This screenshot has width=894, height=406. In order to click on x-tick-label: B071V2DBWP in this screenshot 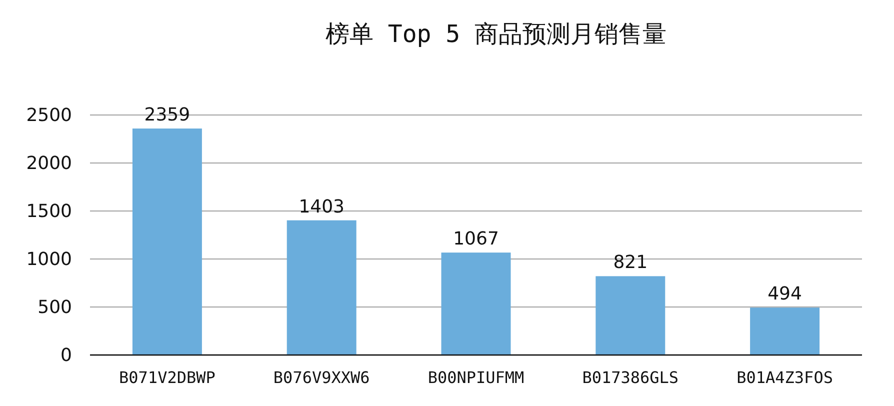, I will do `click(167, 377)`.